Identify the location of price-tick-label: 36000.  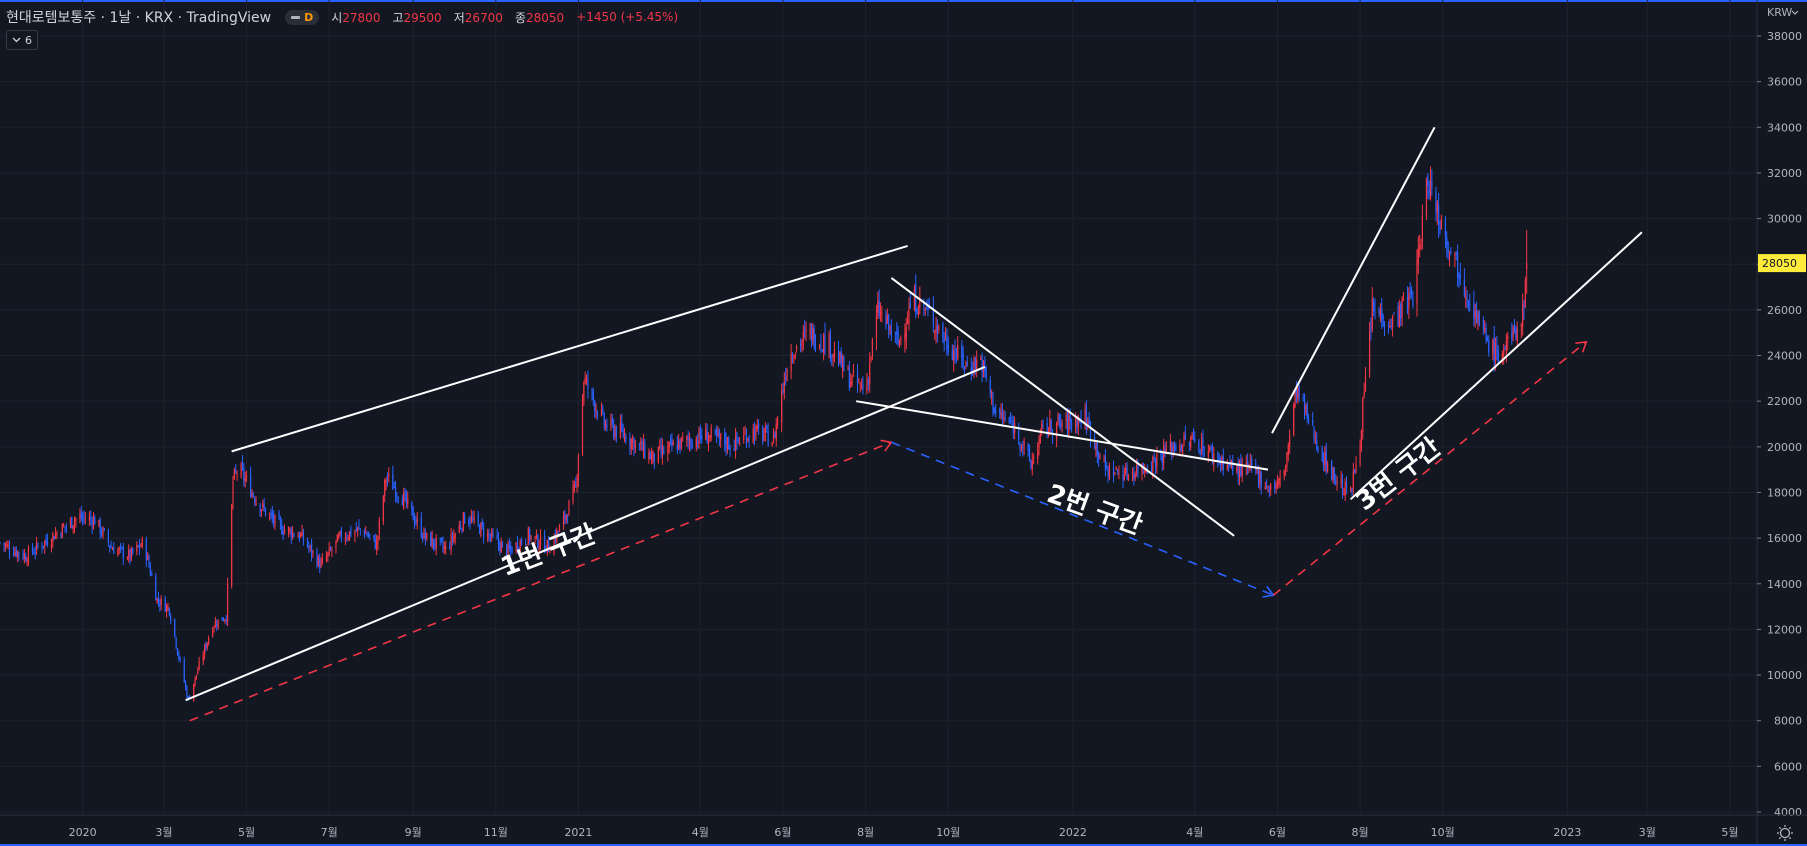
(1784, 82).